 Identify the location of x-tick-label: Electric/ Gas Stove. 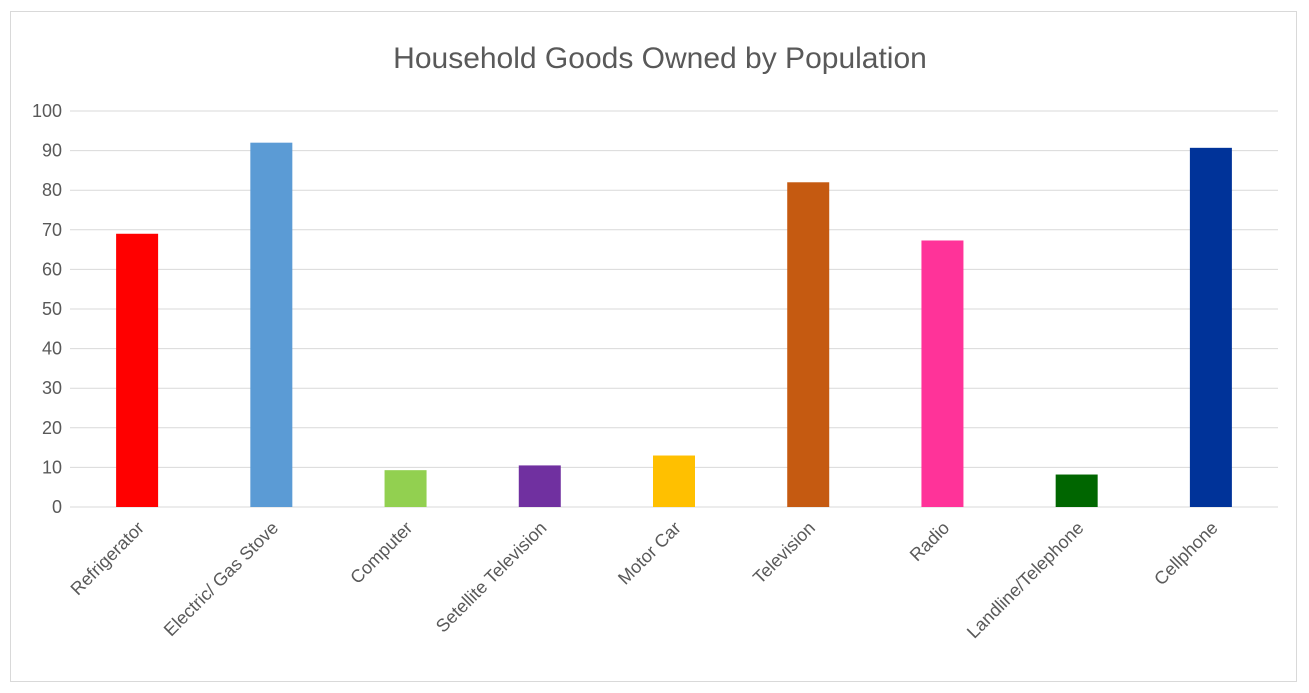
(221, 579).